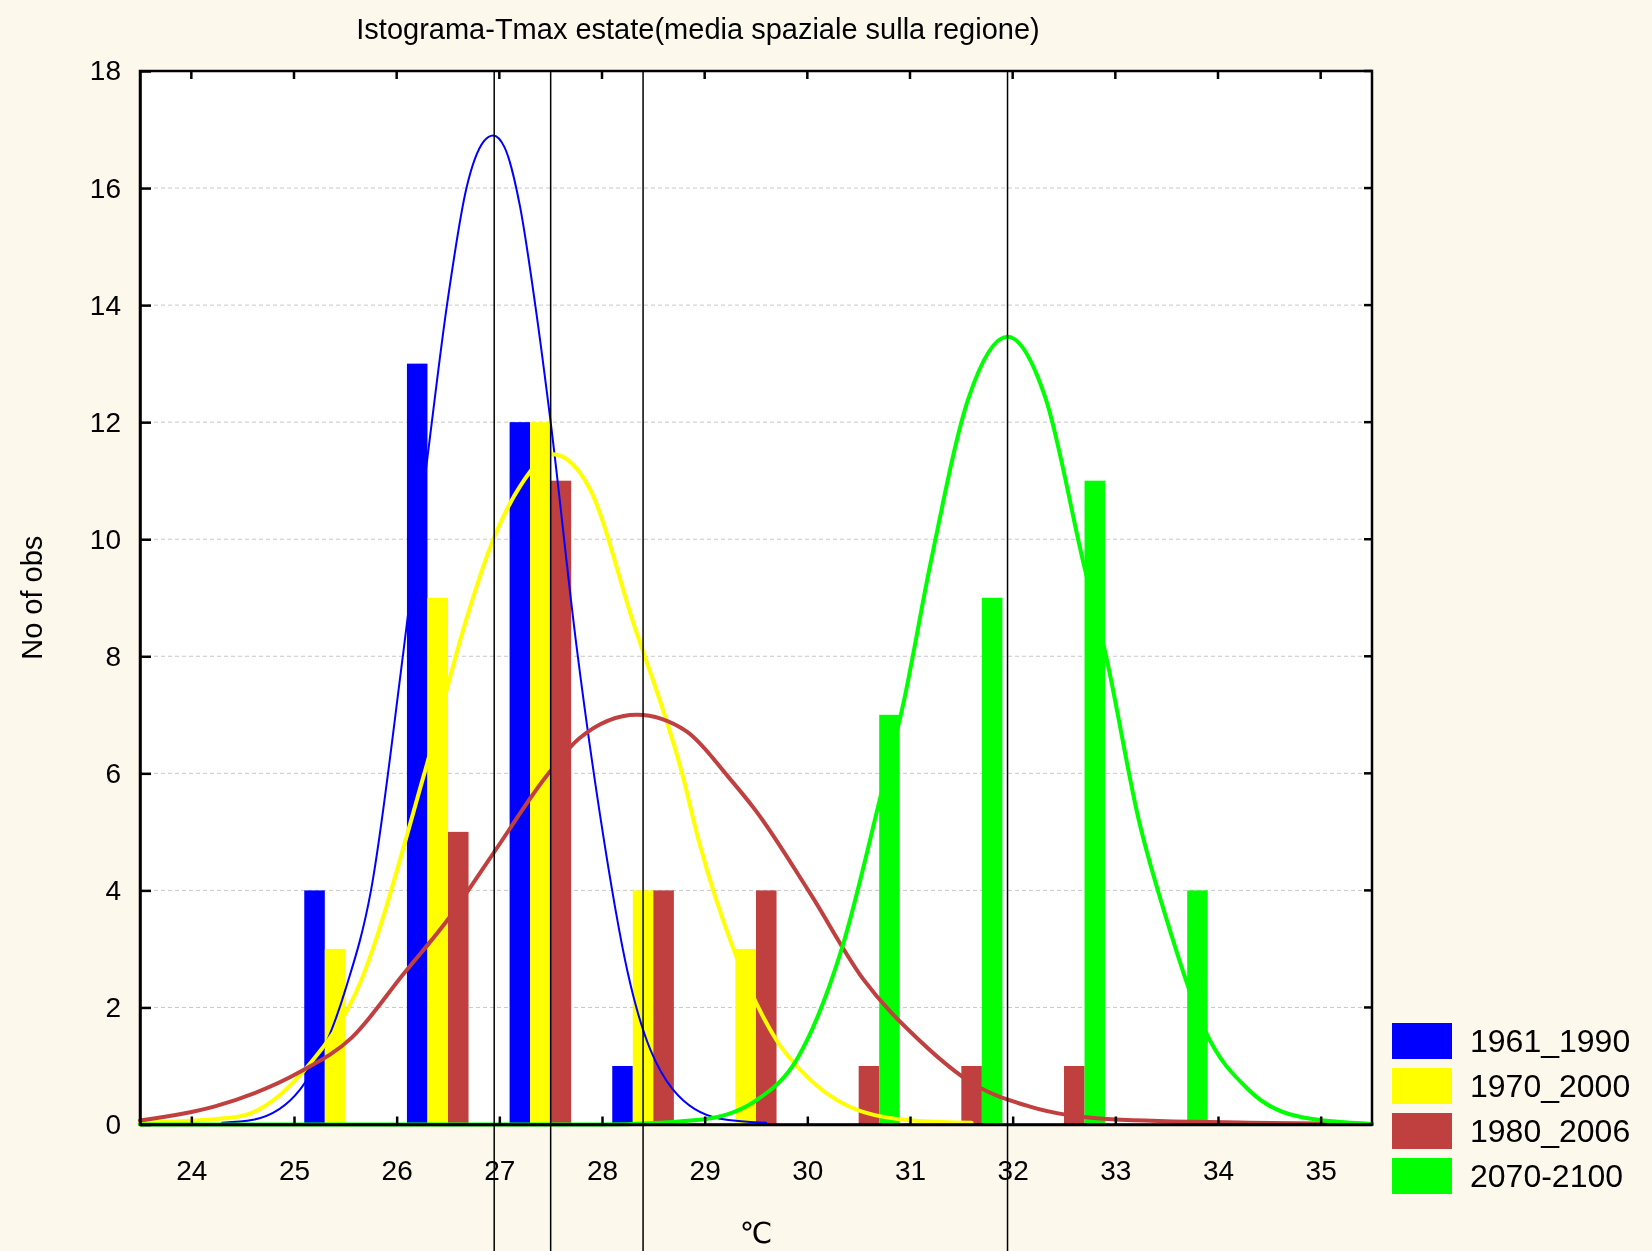 This screenshot has width=1652, height=1251. I want to click on x-tick-label: 35, so click(1321, 1171).